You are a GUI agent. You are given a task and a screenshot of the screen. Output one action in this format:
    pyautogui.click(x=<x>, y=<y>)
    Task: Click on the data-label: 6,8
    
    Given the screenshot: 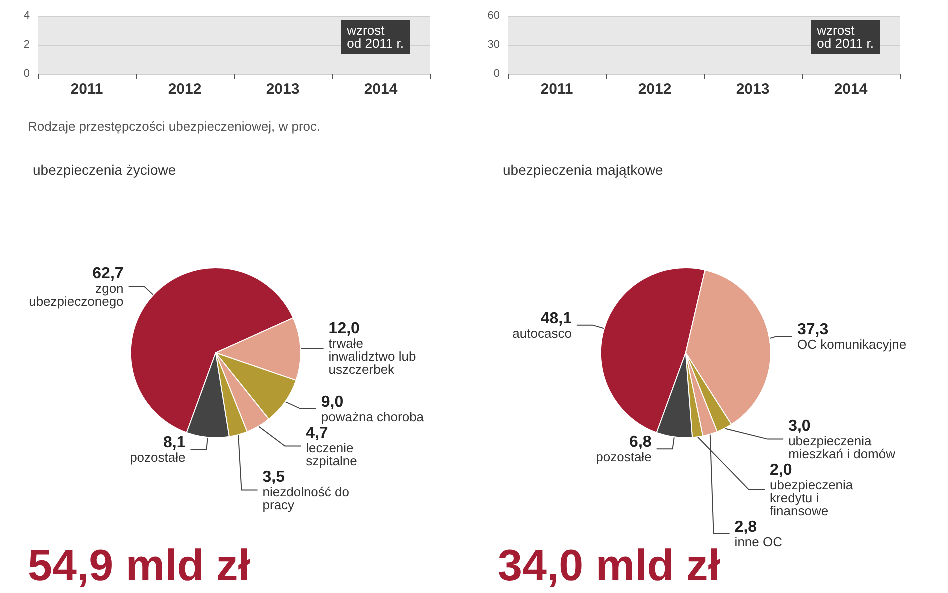 What is the action you would take?
    pyautogui.click(x=641, y=443)
    